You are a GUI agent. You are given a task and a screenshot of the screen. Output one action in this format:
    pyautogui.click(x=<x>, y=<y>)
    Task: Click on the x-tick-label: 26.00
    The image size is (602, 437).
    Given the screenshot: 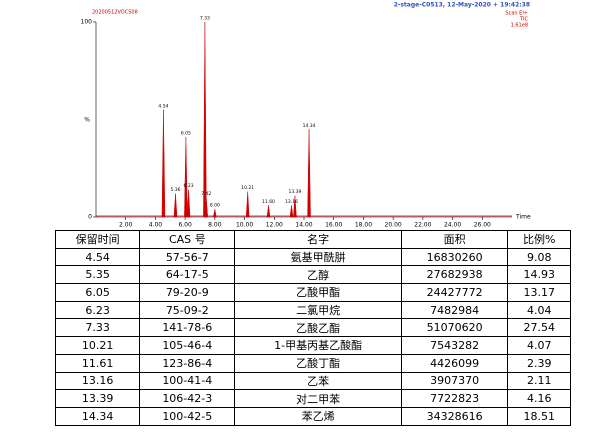 What is the action you would take?
    pyautogui.click(x=482, y=225)
    